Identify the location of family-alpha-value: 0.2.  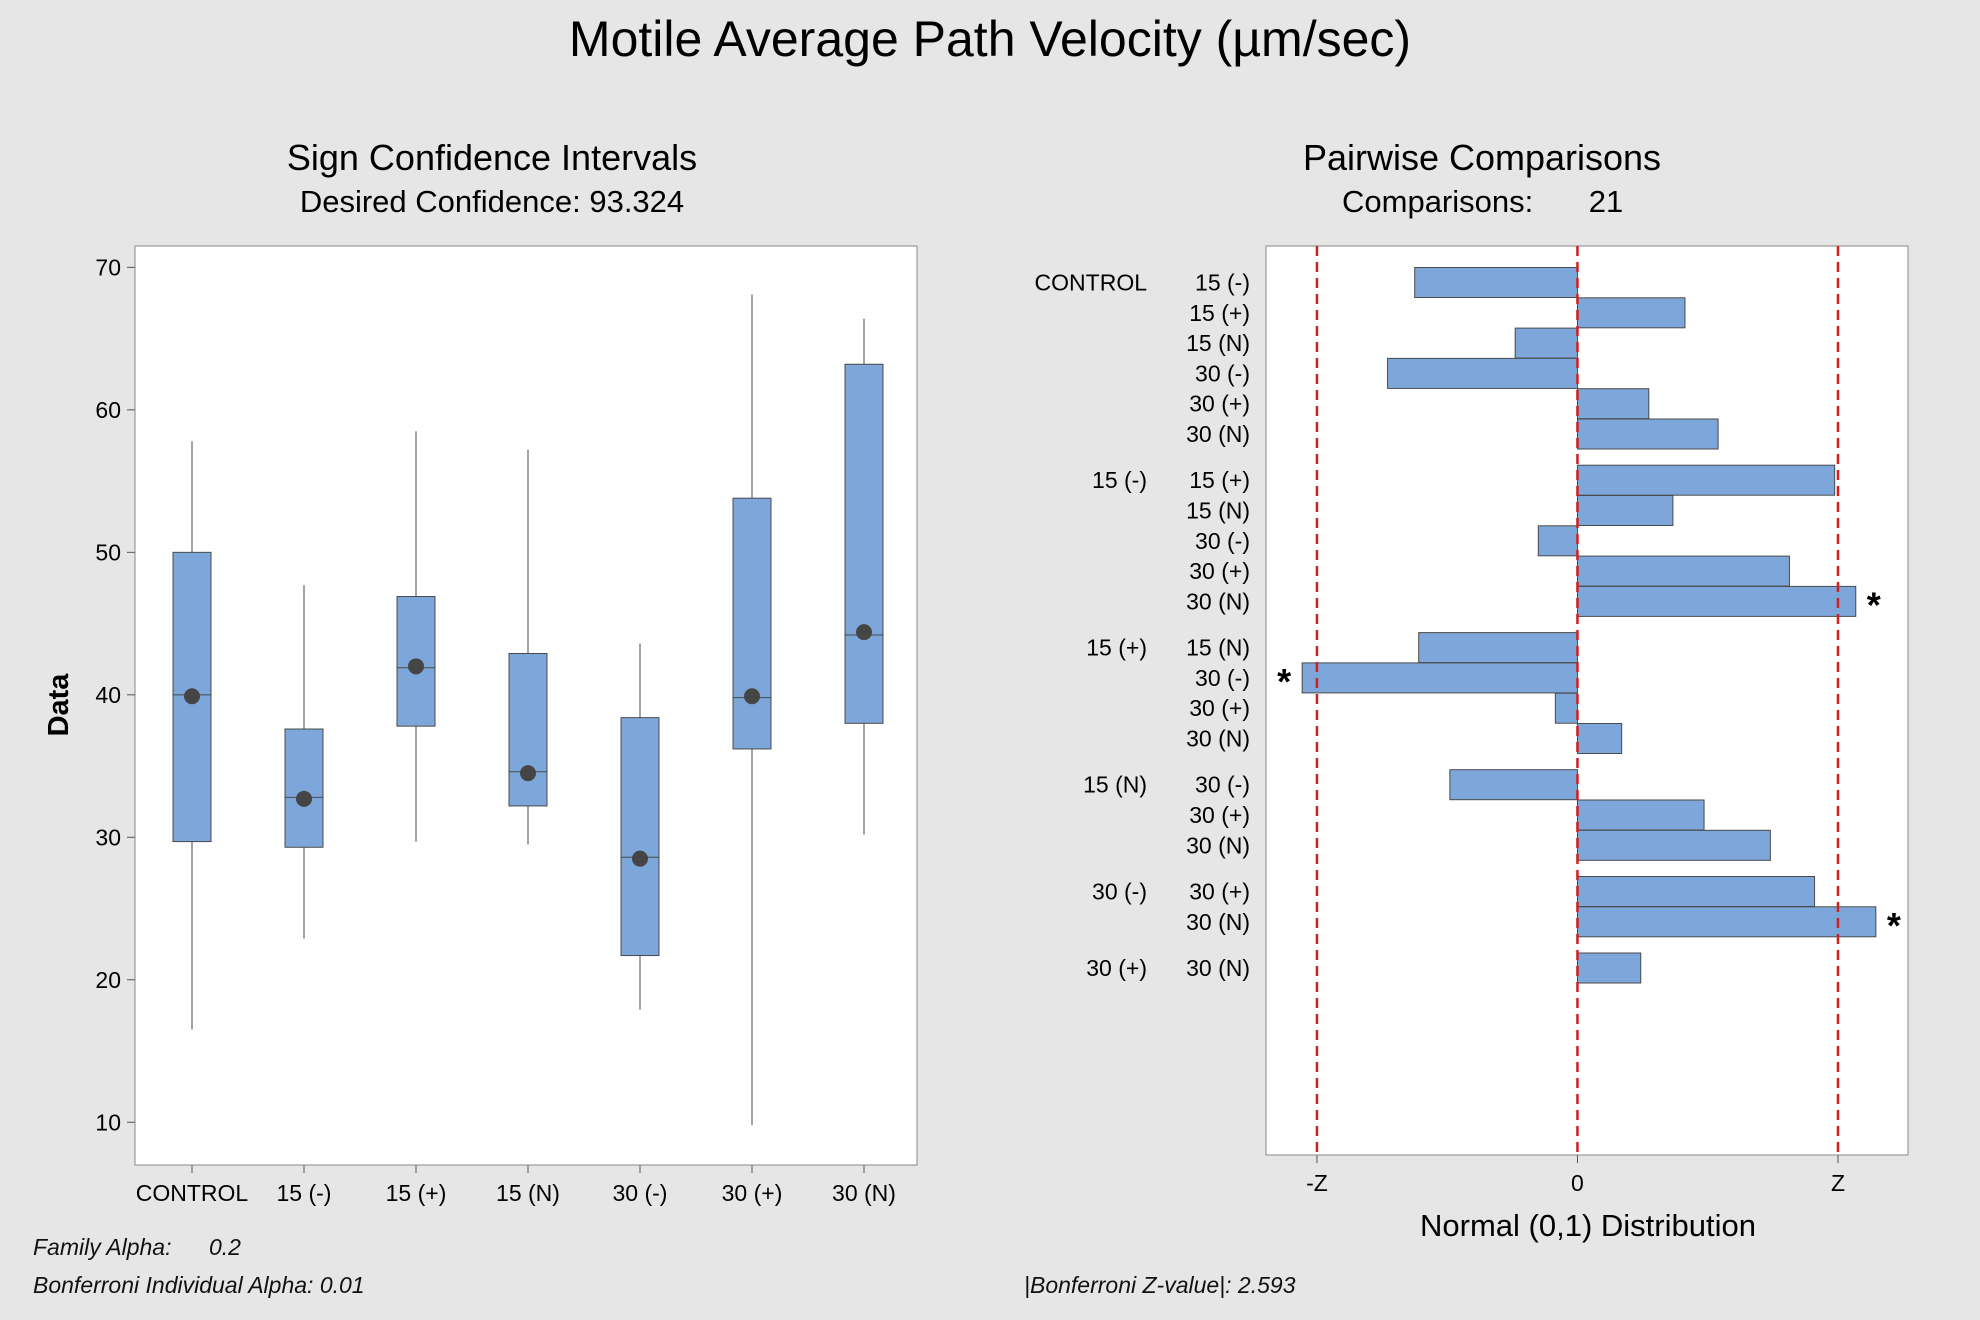
(225, 1247).